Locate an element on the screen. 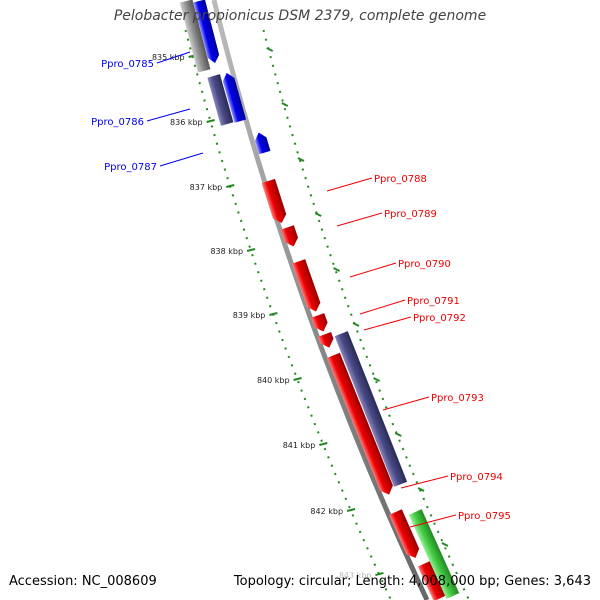 Image resolution: width=600 pixels, height=600 pixels. gene-label-ppro-0790: Ppro_0790 is located at coordinates (424, 264).